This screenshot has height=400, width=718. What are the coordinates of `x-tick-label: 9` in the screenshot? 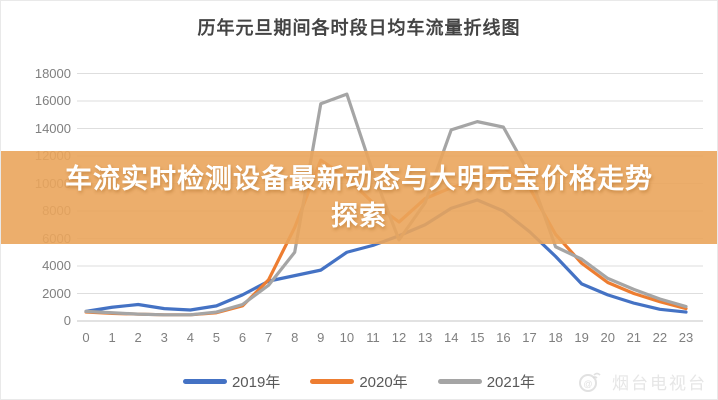 It's located at (321, 337).